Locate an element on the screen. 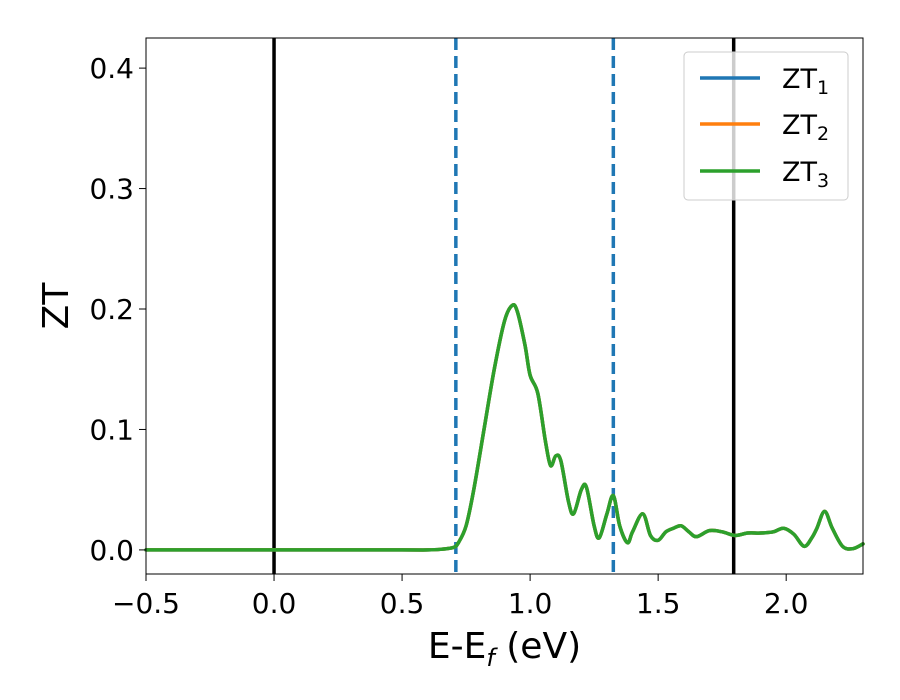 The image size is (900, 700). y-tick-label: 0.0 is located at coordinates (111, 550).